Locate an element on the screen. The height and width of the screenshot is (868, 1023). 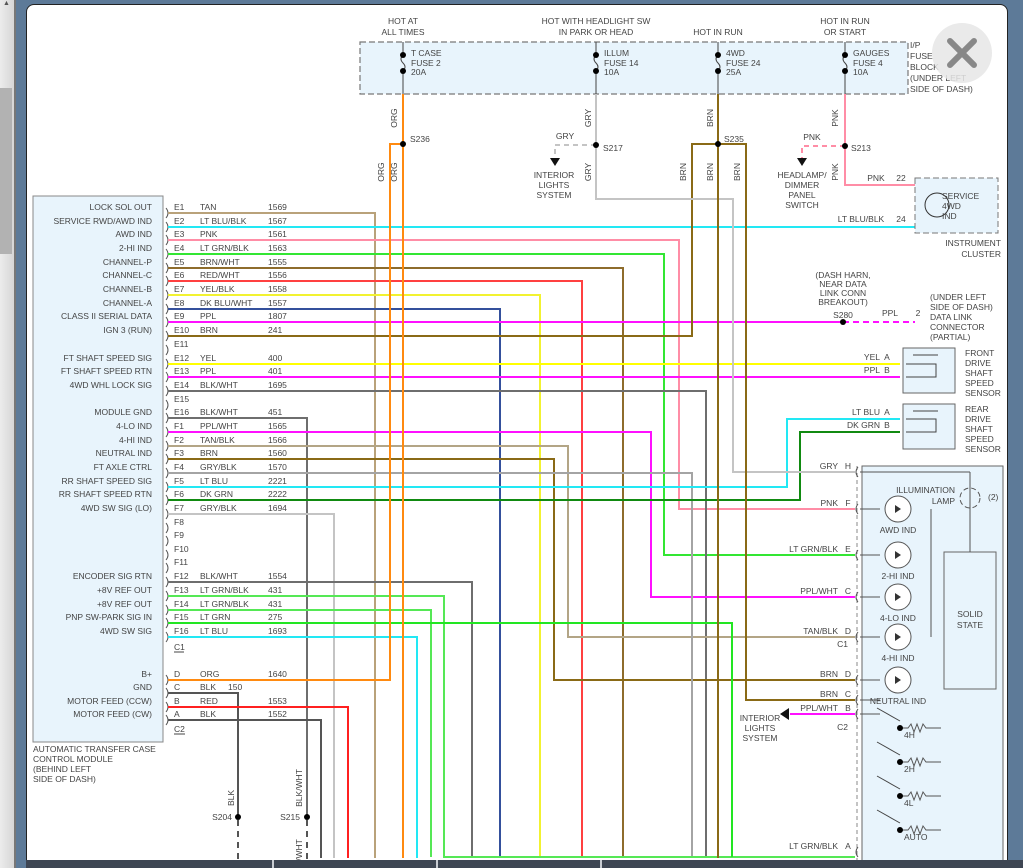
wire-brn is located at coordinates (786, 422).